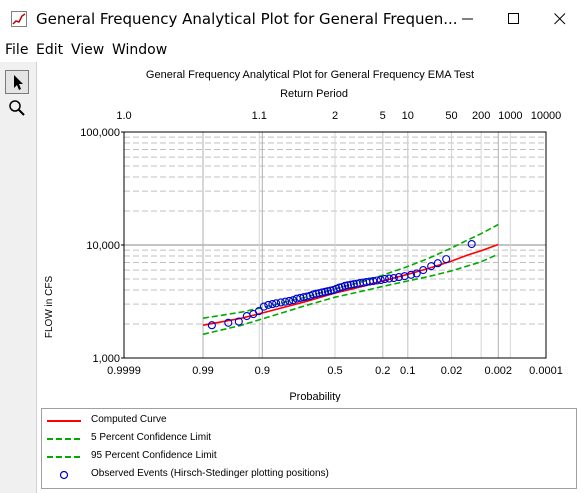  What do you see at coordinates (407, 371) in the screenshot?
I see `x-tick-label: 0.1` at bounding box center [407, 371].